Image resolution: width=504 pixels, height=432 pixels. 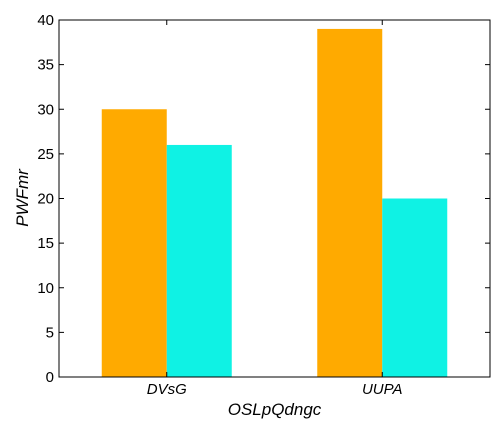 I want to click on x-tick-label-uupa: UUPA, so click(x=382, y=389).